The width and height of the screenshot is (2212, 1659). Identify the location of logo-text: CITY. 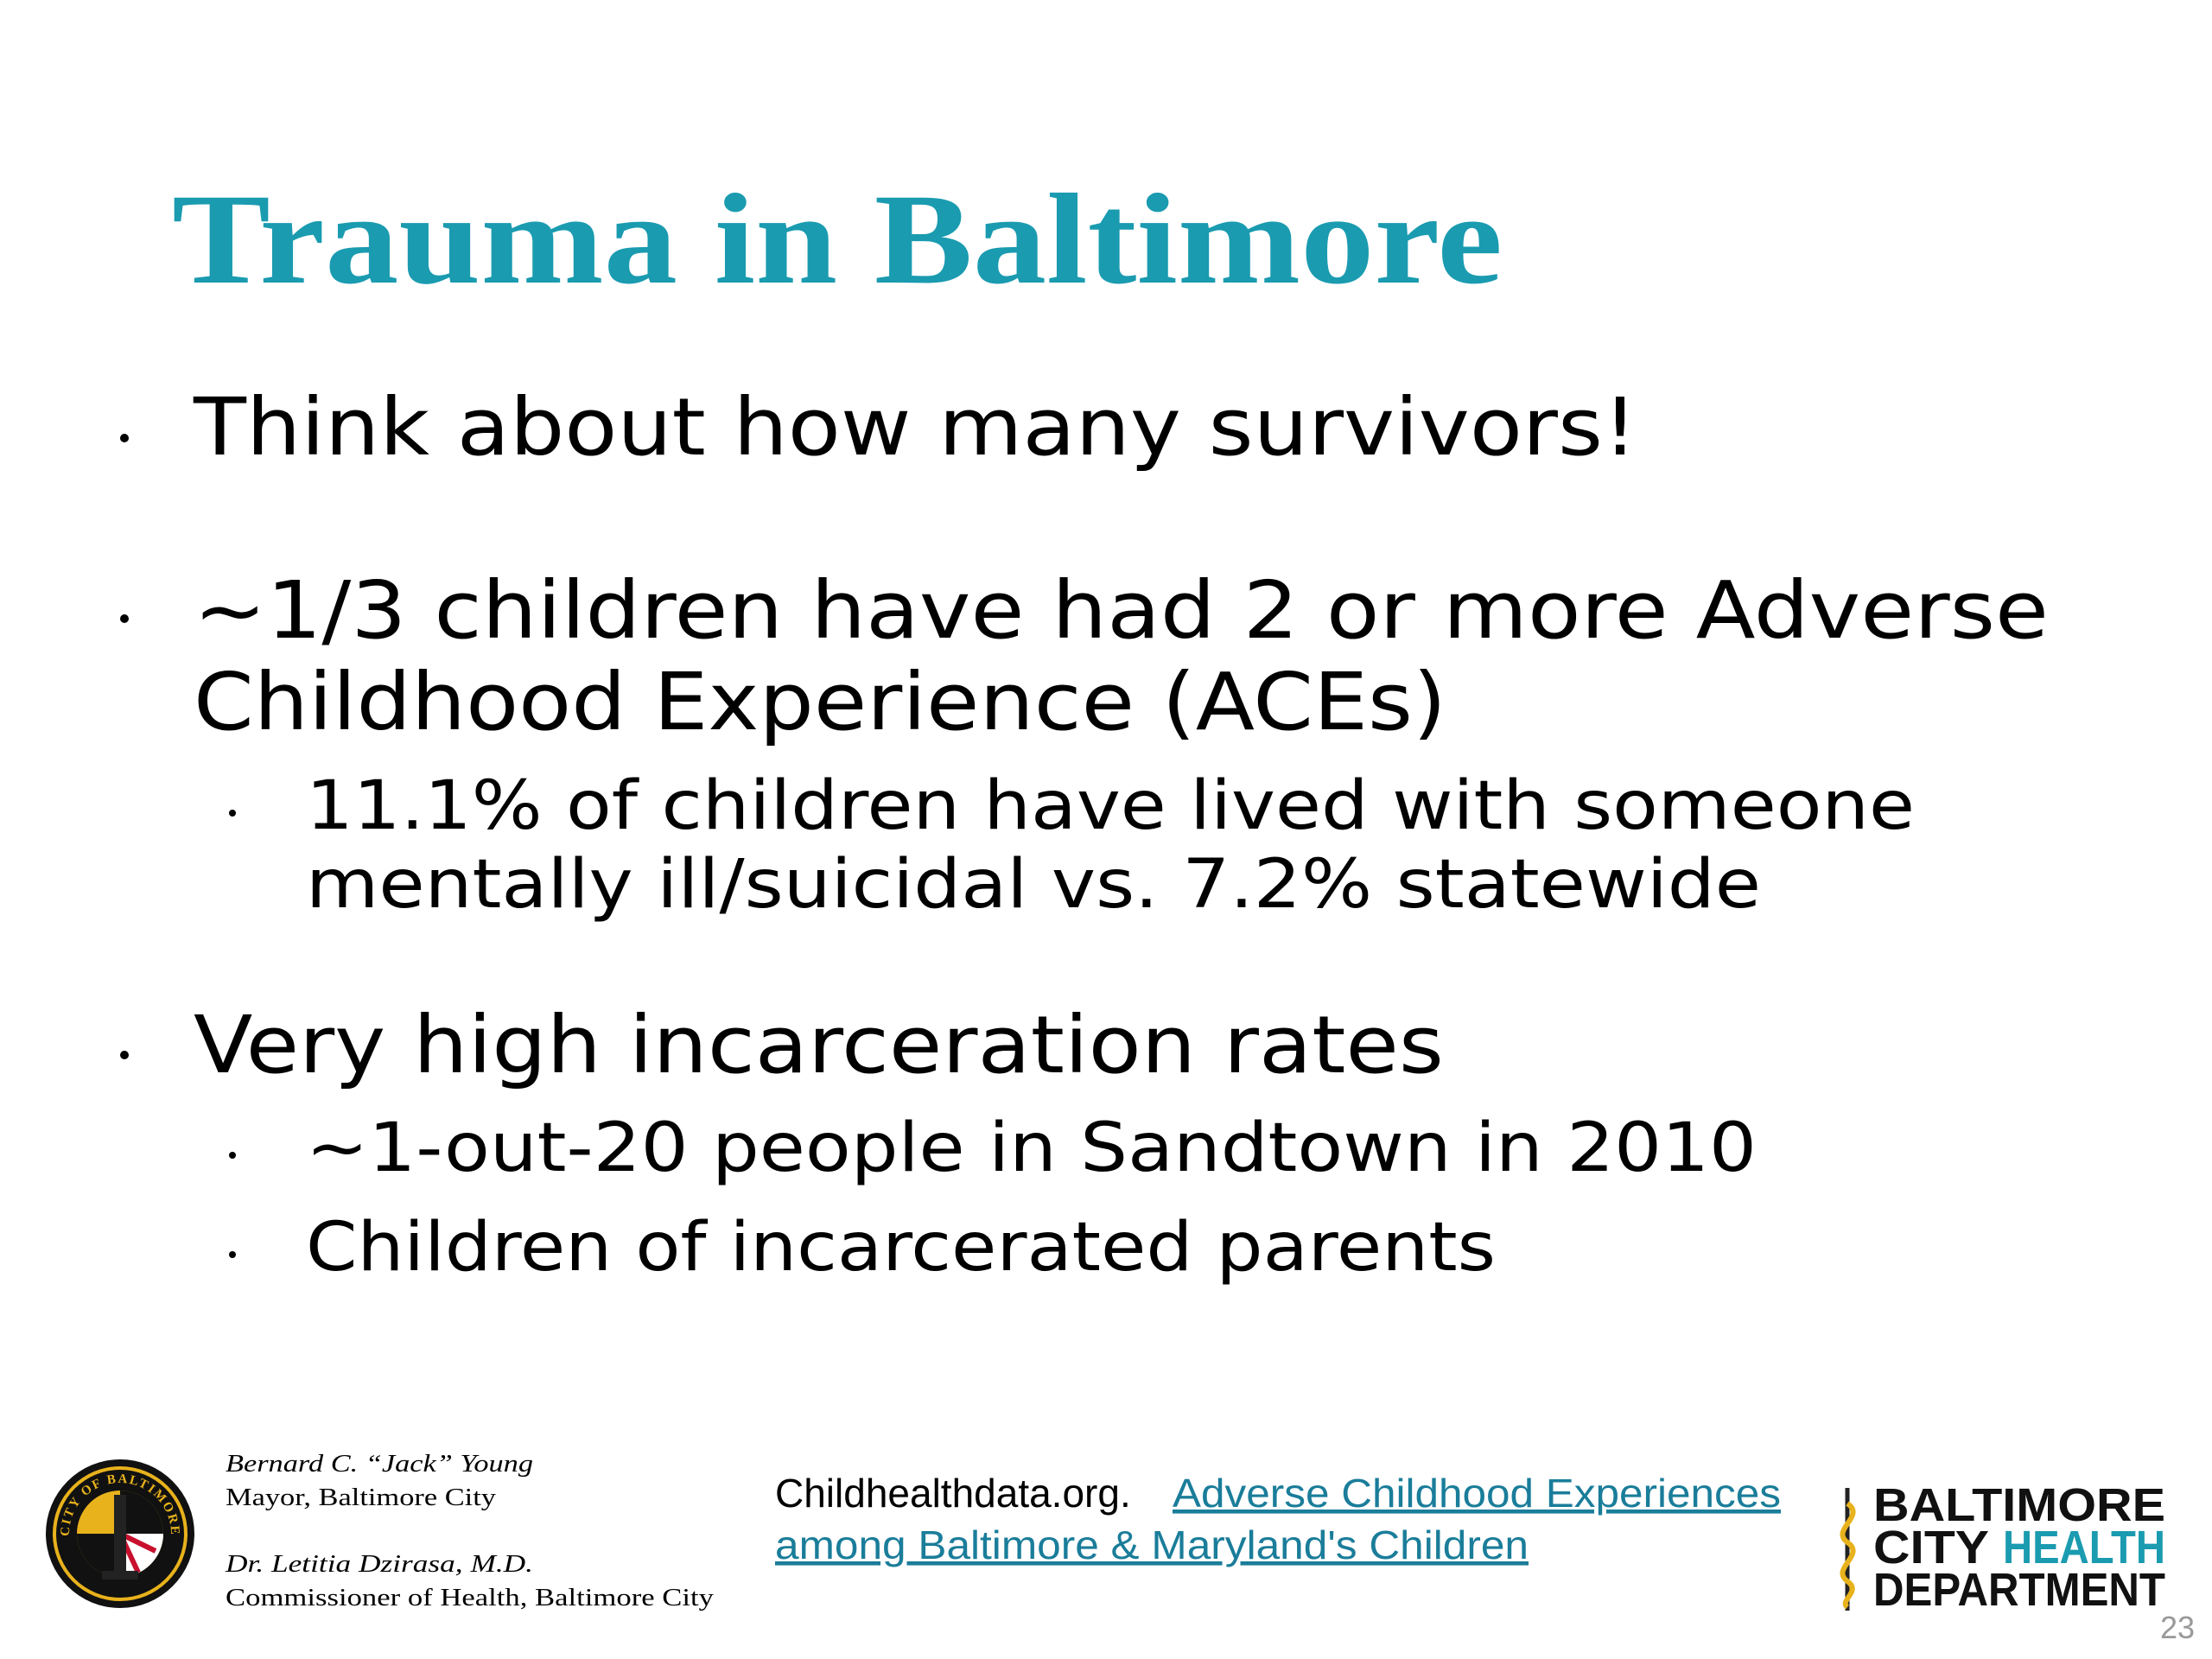
(1931, 1547).